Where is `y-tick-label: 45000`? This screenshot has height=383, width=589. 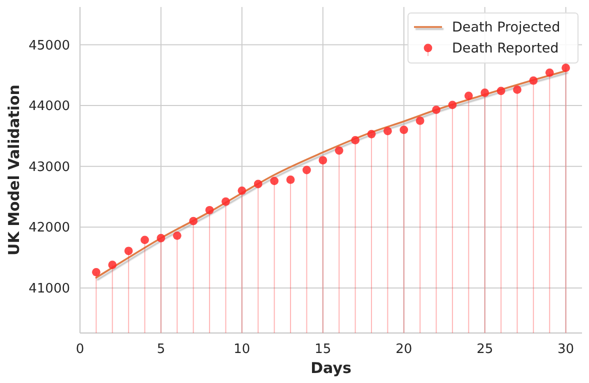 y-tick-label: 45000 is located at coordinates (49, 46).